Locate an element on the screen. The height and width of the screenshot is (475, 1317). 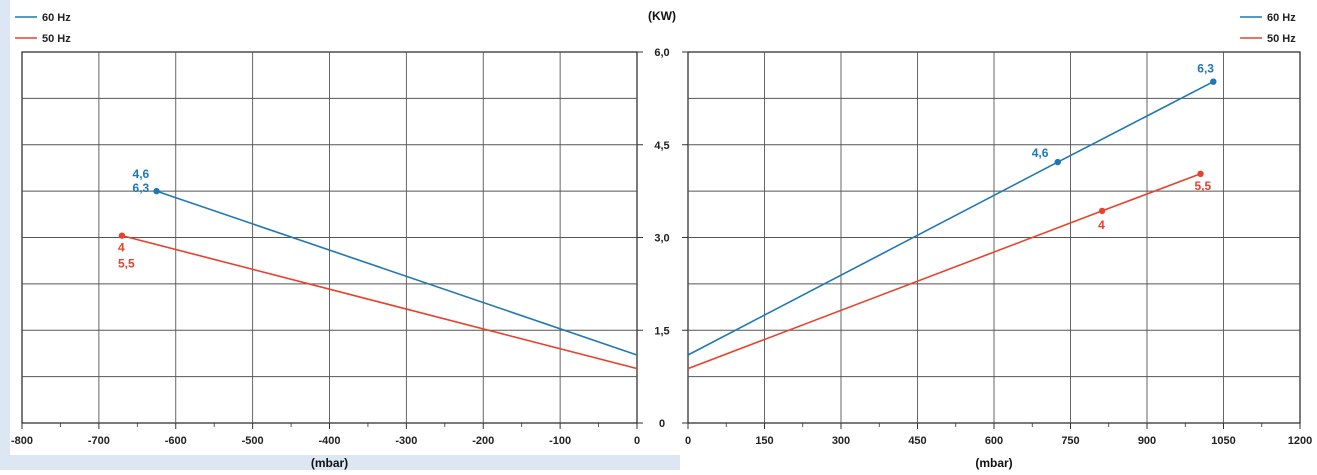
x-tick-label: 1050 is located at coordinates (1223, 441).